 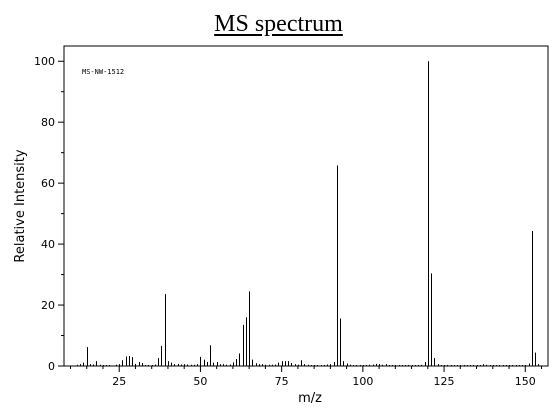 I want to click on x-tick-label: 25, so click(x=119, y=381).